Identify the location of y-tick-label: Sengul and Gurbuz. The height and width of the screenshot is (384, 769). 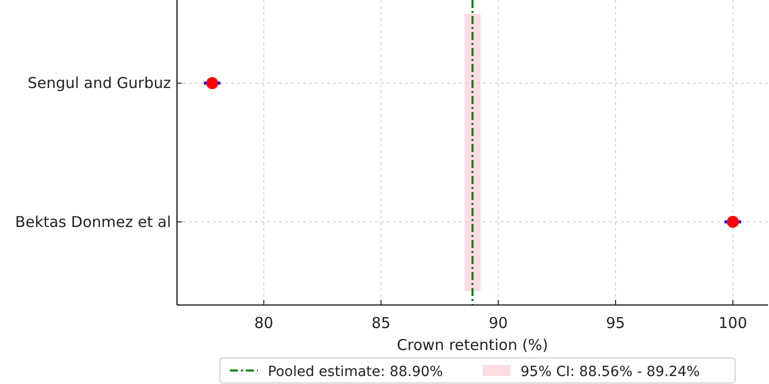
(100, 83).